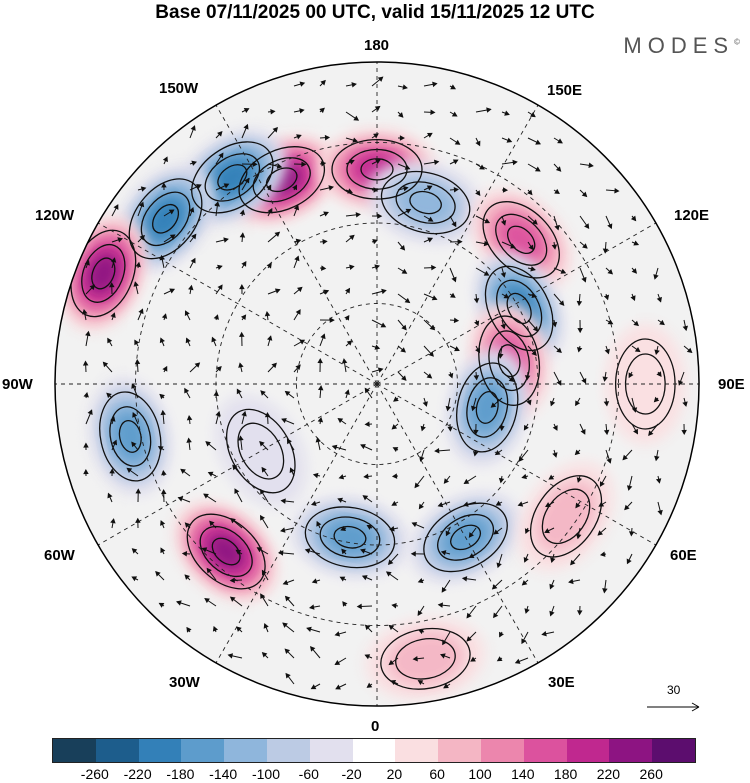 This screenshot has width=750, height=783. Describe the element at coordinates (394, 774) in the screenshot. I see `colorbar-tick-label: 20` at that location.